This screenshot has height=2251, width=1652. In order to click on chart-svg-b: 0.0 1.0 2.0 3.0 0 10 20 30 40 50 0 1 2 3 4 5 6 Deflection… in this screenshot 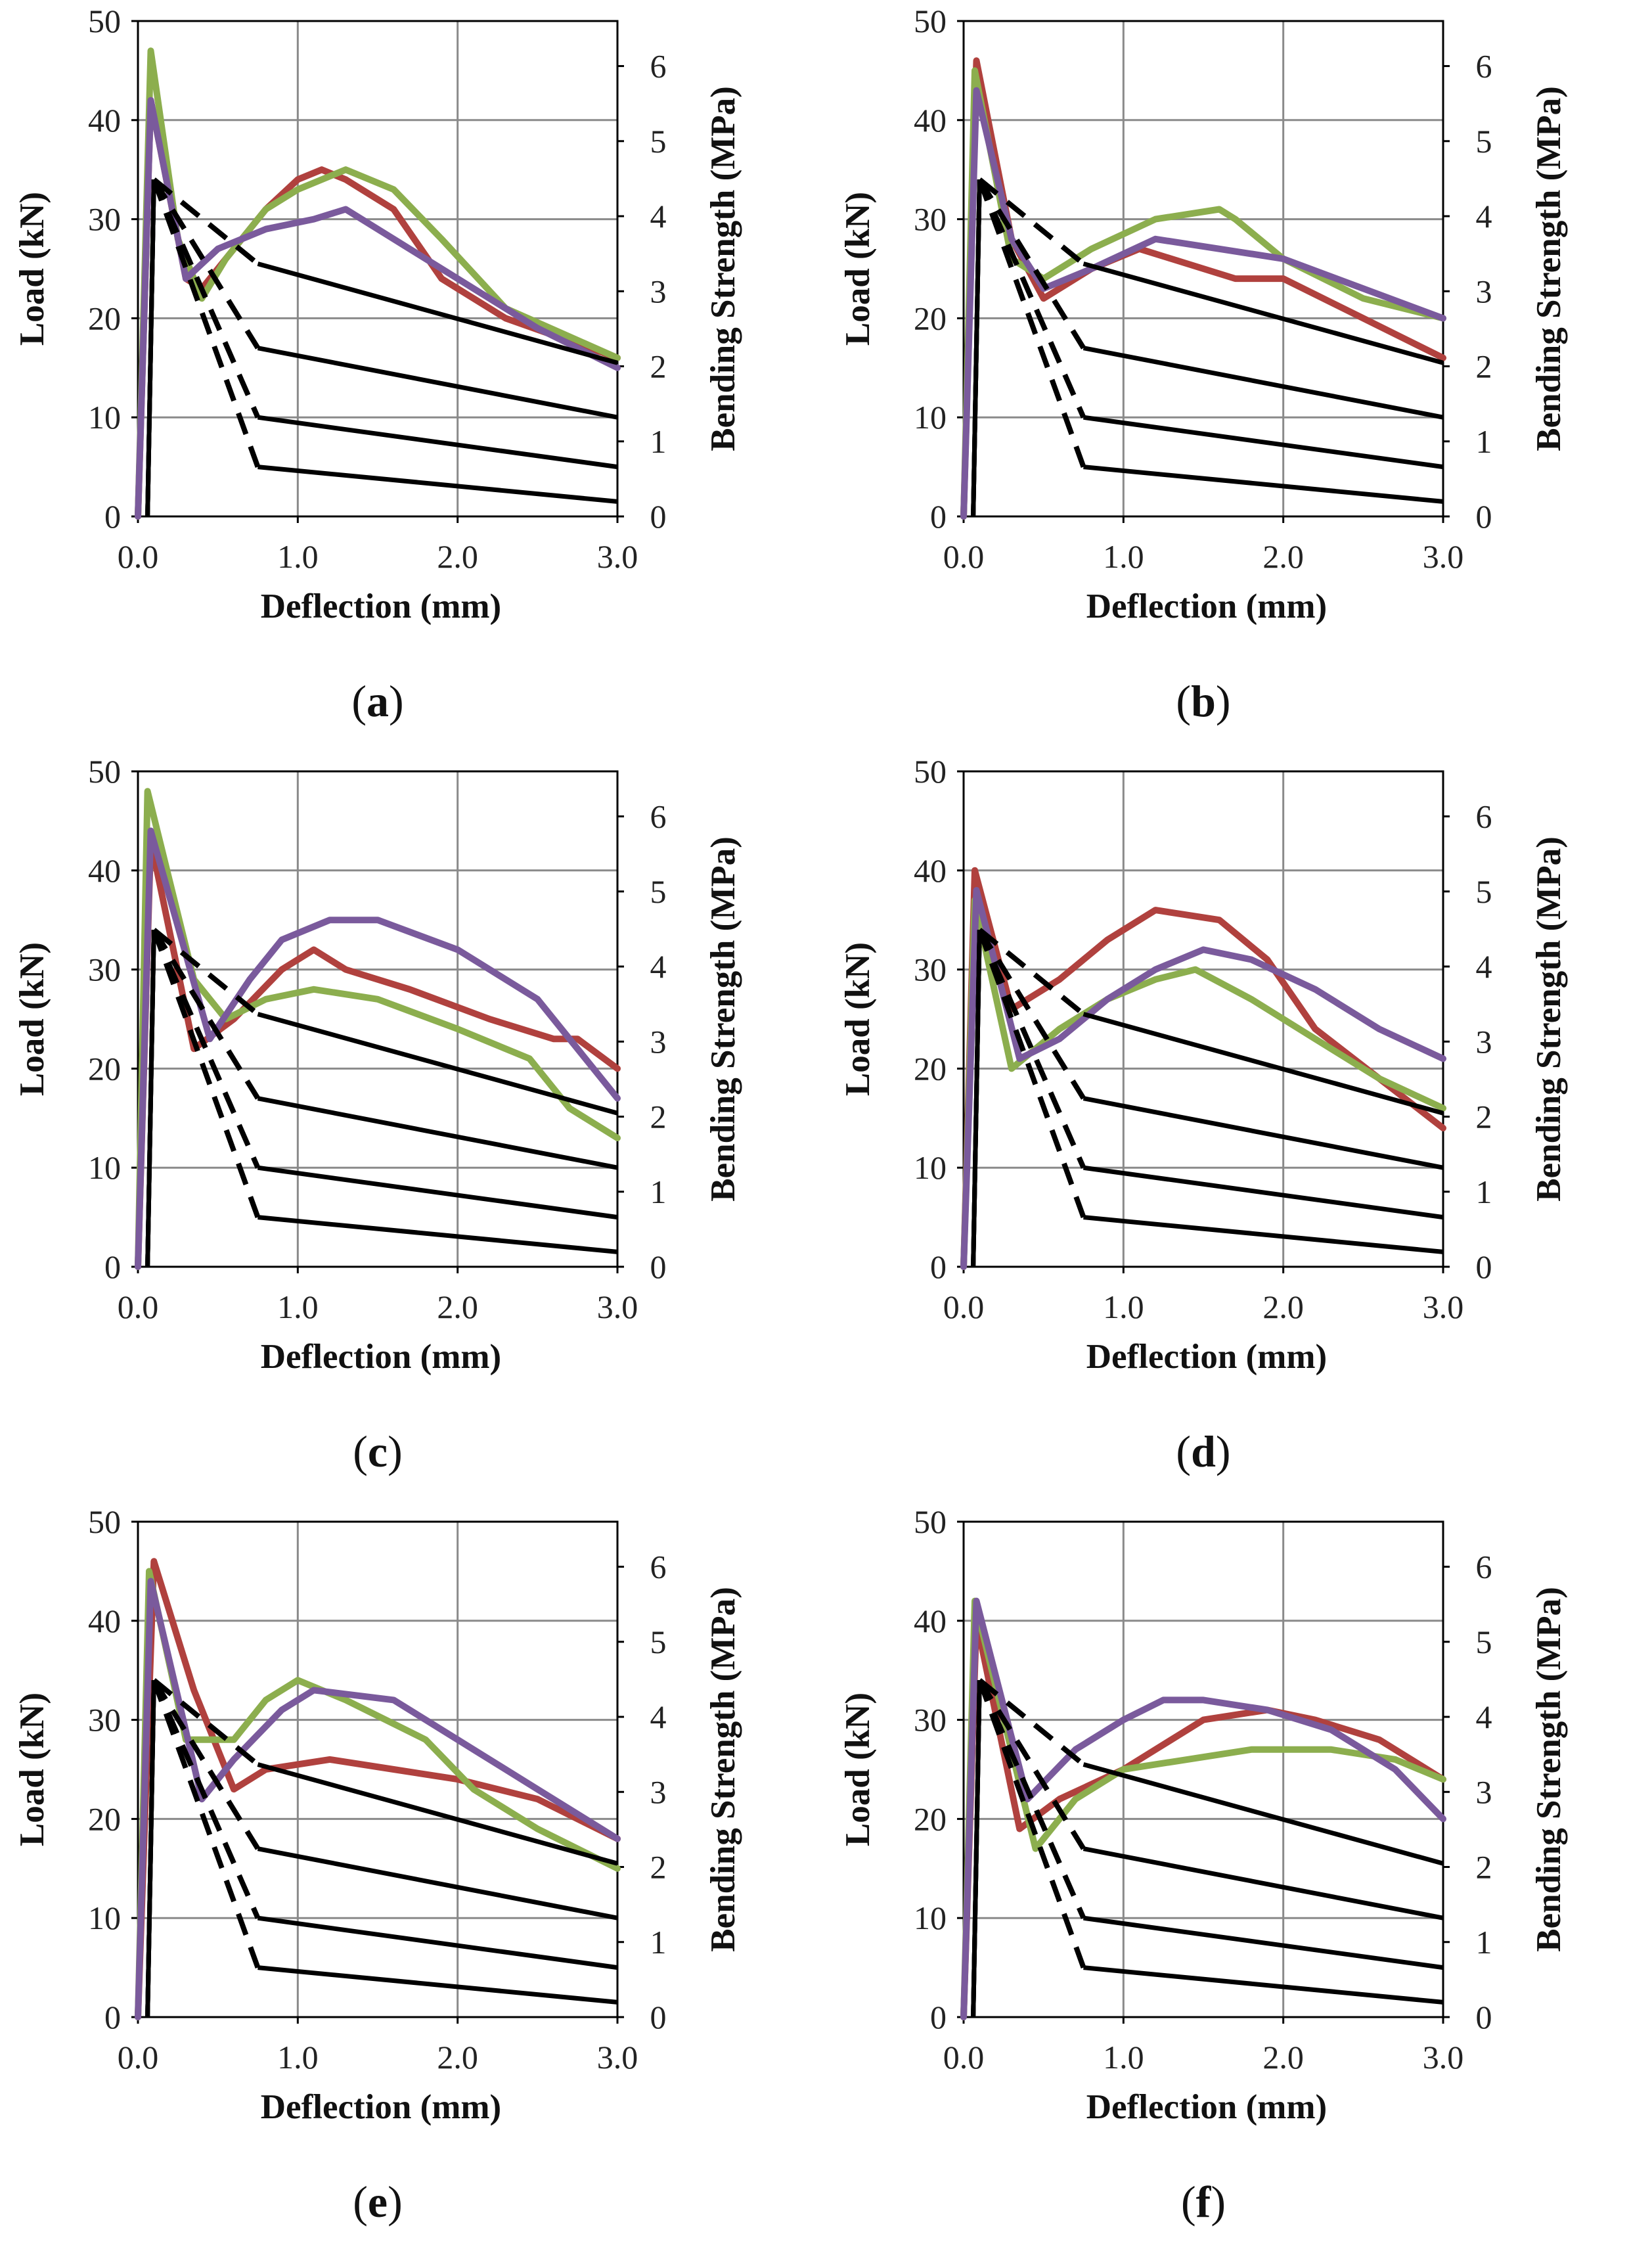, I will do `click(1204, 364)`.